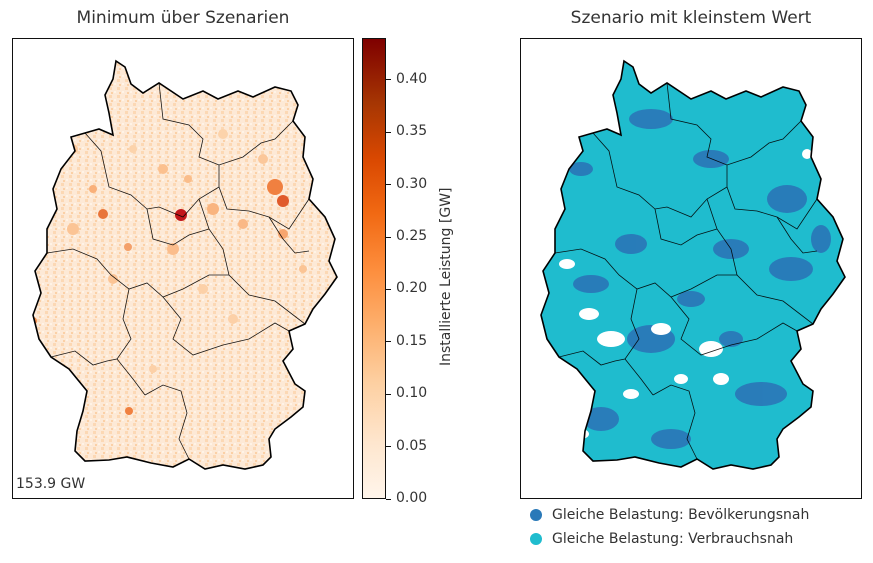 The height and width of the screenshot is (563, 873). Describe the element at coordinates (691, 18) in the screenshot. I see `right-map-title: Szenario mit kleinstem Wert` at that location.